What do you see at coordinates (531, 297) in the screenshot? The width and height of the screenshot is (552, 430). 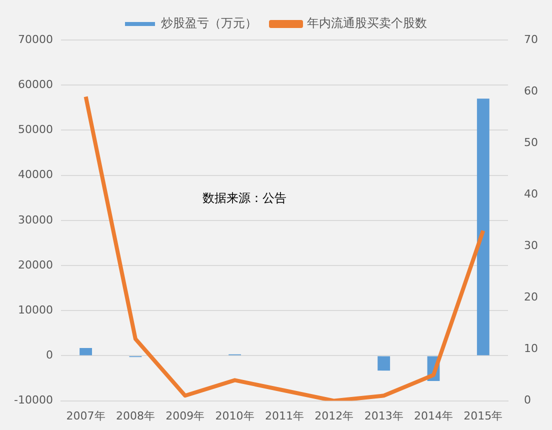 I see `y2-tick-label: 20` at bounding box center [531, 297].